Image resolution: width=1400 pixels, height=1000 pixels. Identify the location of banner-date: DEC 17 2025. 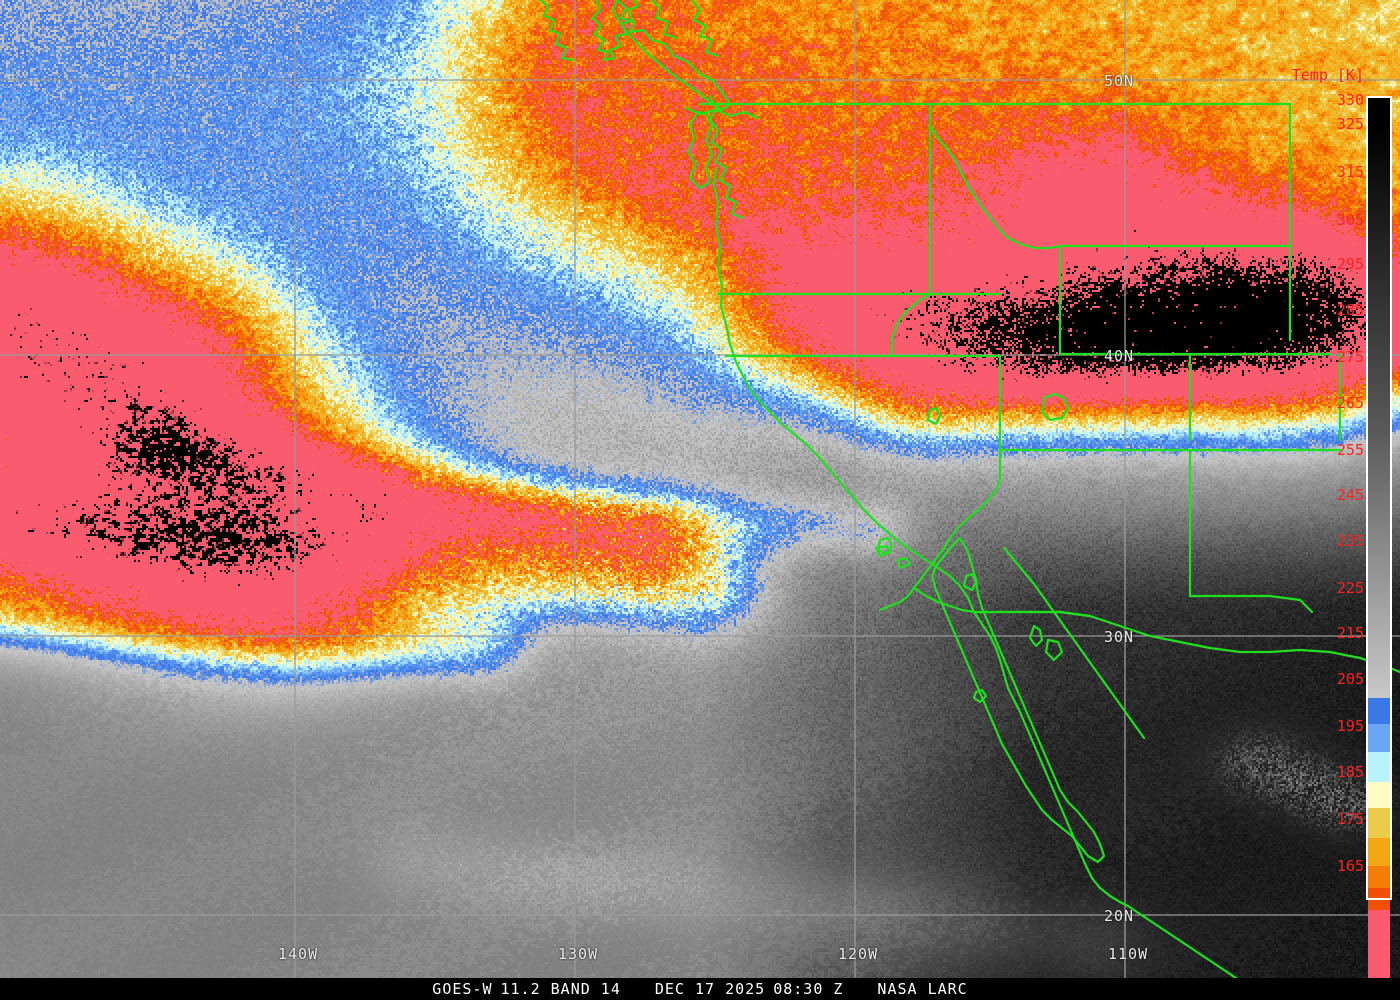
(710, 989).